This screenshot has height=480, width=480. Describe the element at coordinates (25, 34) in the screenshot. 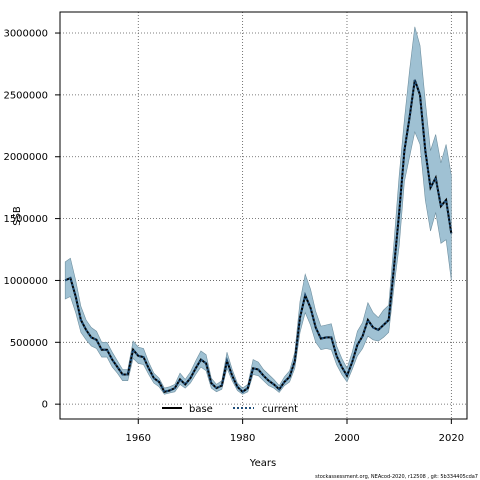

I see `y-tick-label: 3000000` at that location.